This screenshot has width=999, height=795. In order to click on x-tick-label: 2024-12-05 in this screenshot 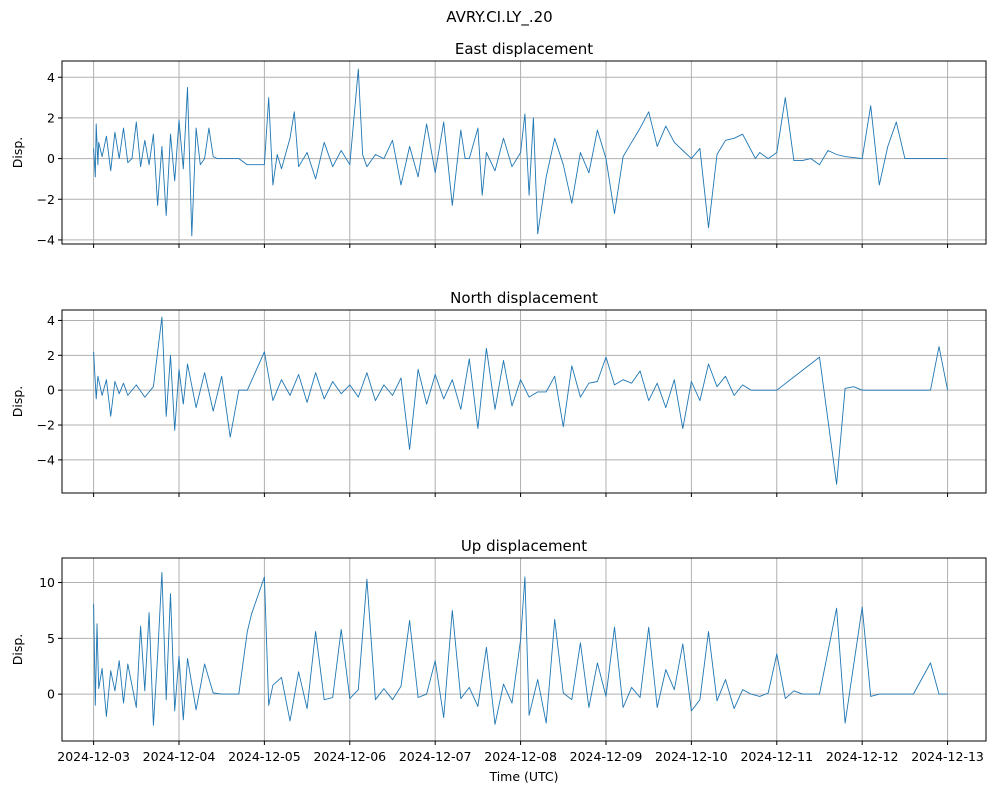, I will do `click(264, 756)`.